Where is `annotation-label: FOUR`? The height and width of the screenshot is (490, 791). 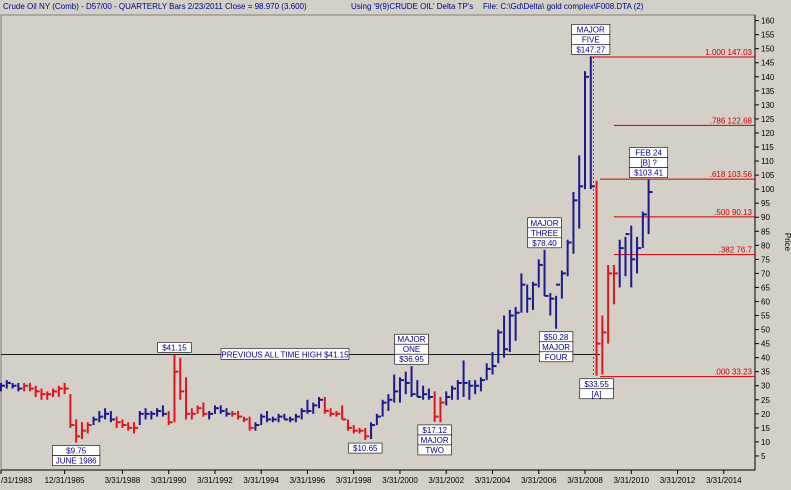 annotation-label: FOUR is located at coordinates (556, 357).